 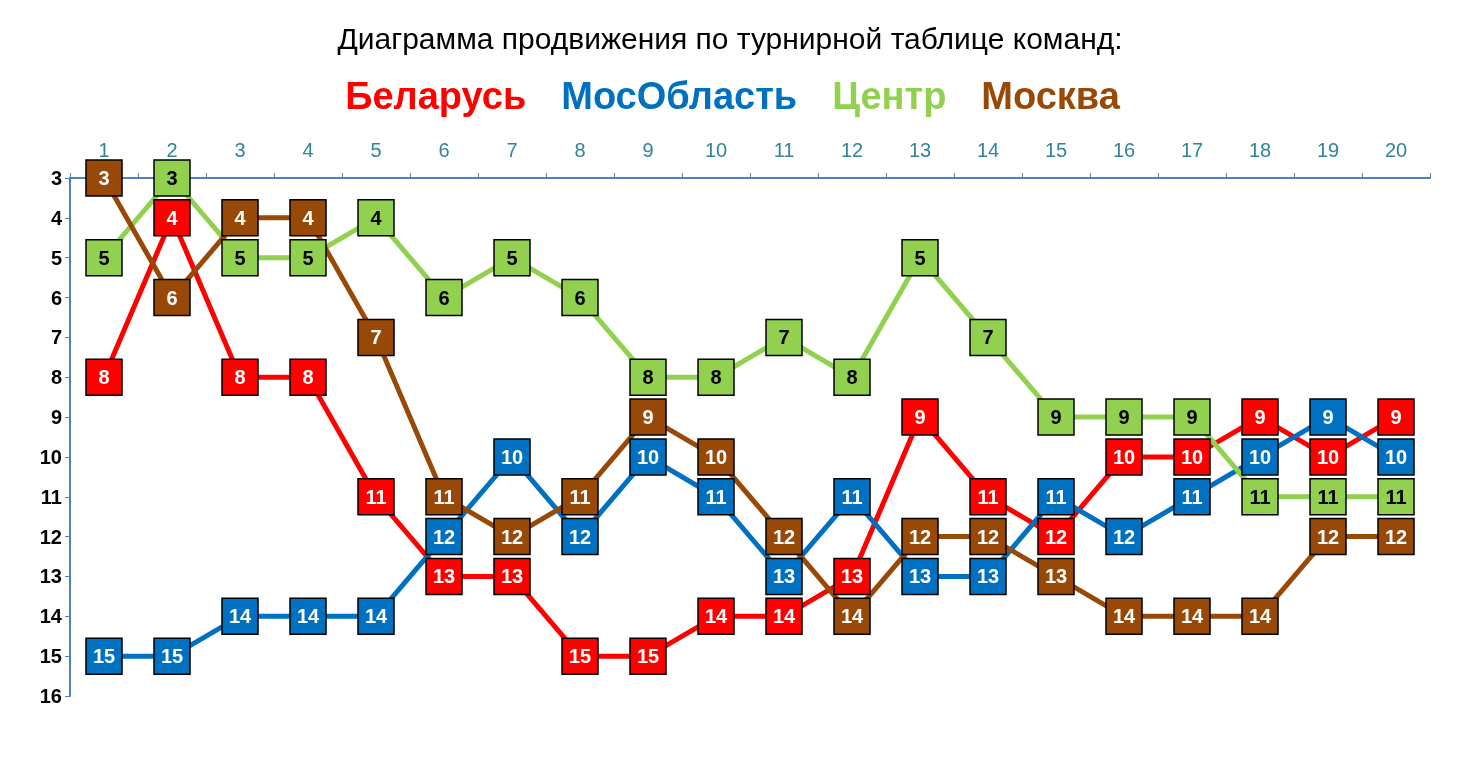 I want to click on data-label: 8, so click(x=104, y=377).